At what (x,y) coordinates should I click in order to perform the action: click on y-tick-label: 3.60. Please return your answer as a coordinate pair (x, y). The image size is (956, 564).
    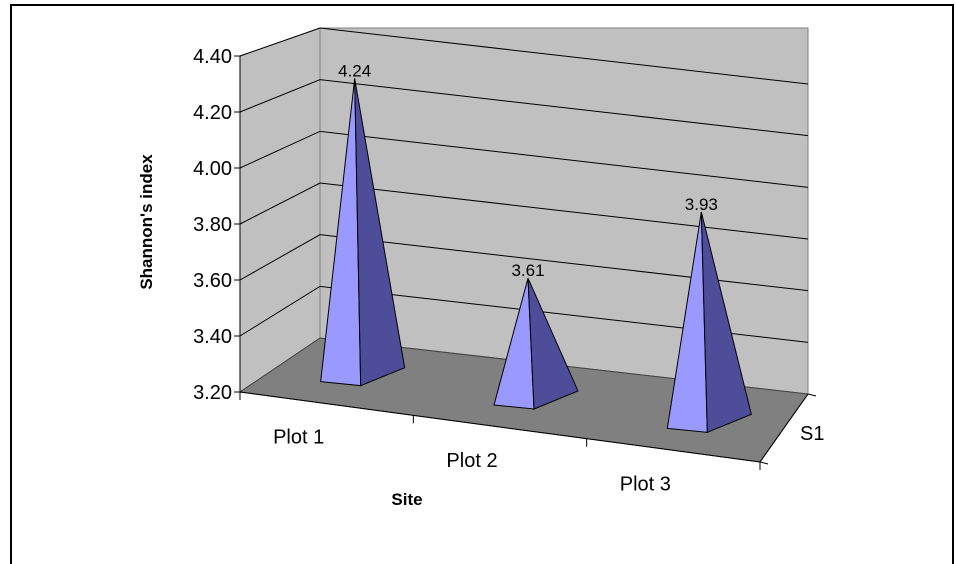
    Looking at the image, I should click on (212, 281).